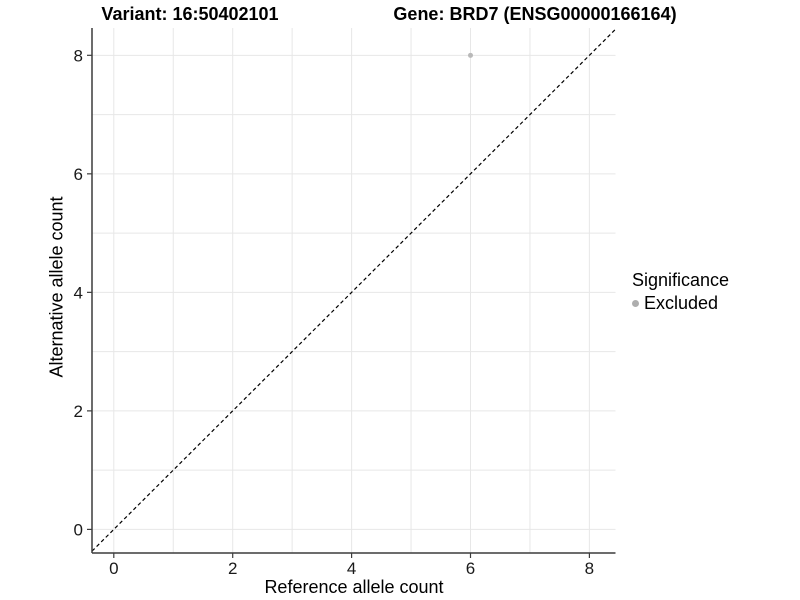  What do you see at coordinates (78, 55) in the screenshot?
I see `y-tick-label: 8` at bounding box center [78, 55].